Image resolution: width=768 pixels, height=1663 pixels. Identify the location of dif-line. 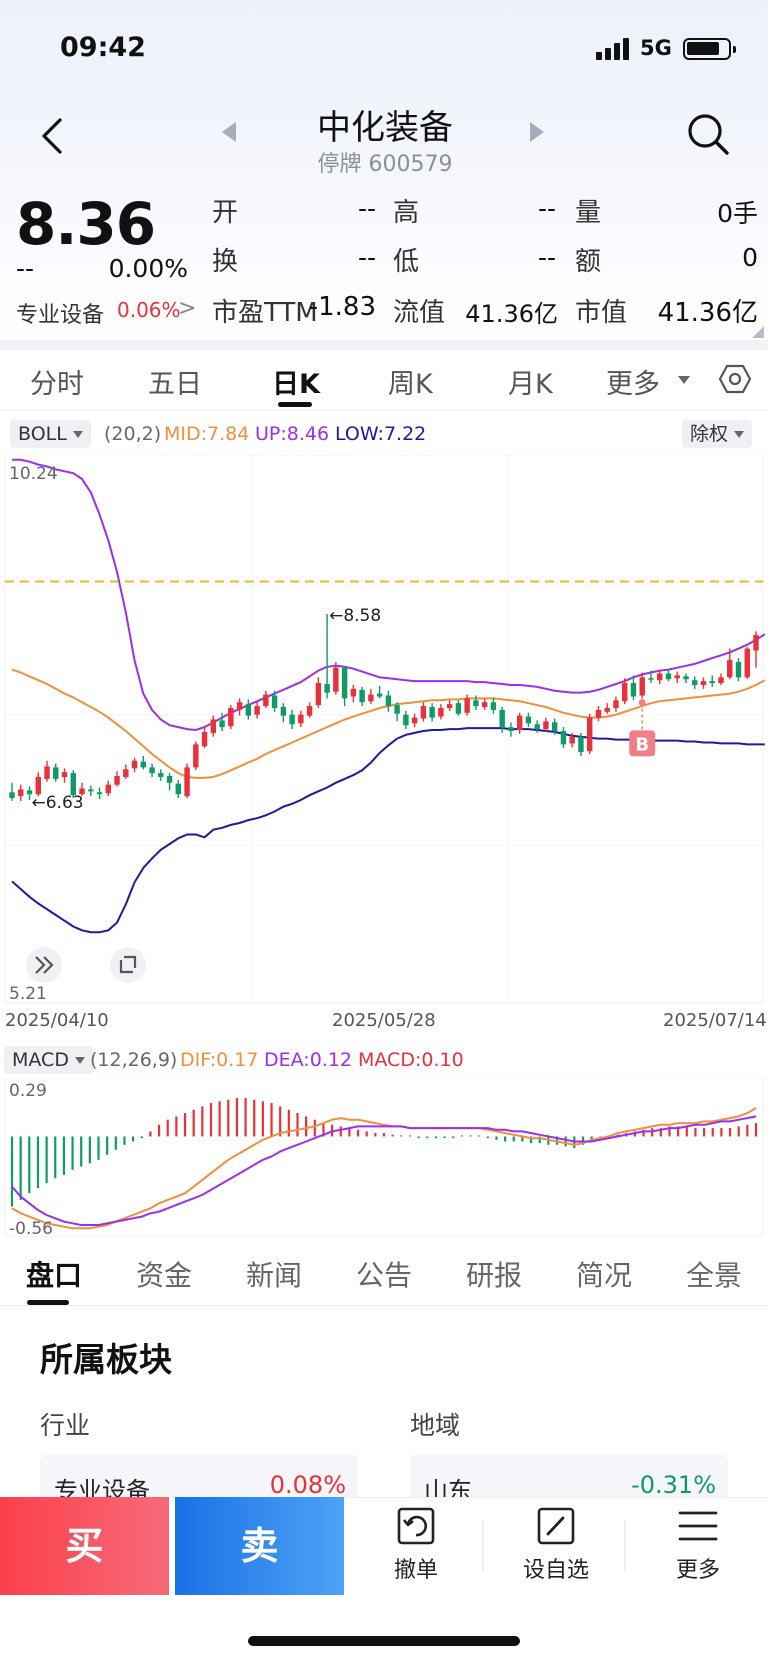
(384, 1168).